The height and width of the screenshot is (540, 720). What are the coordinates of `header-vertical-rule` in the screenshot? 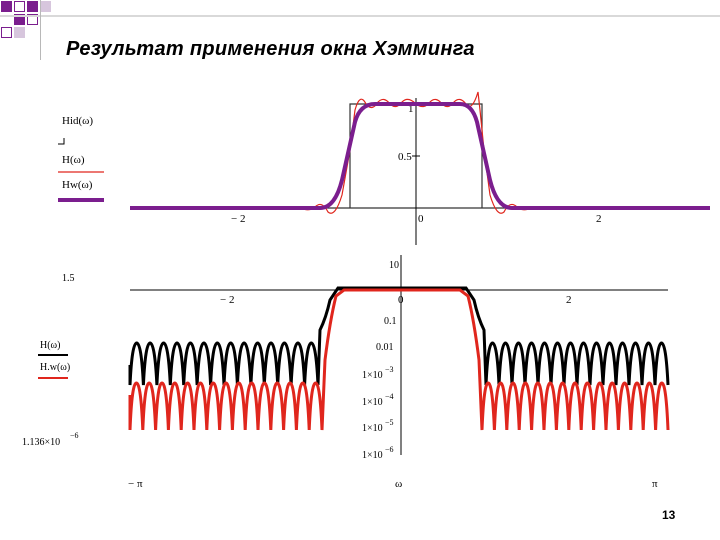 It's located at (40, 30).